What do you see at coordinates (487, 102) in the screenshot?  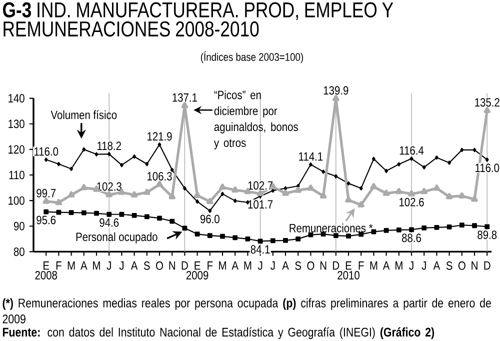 I see `data-label: 135.2` at bounding box center [487, 102].